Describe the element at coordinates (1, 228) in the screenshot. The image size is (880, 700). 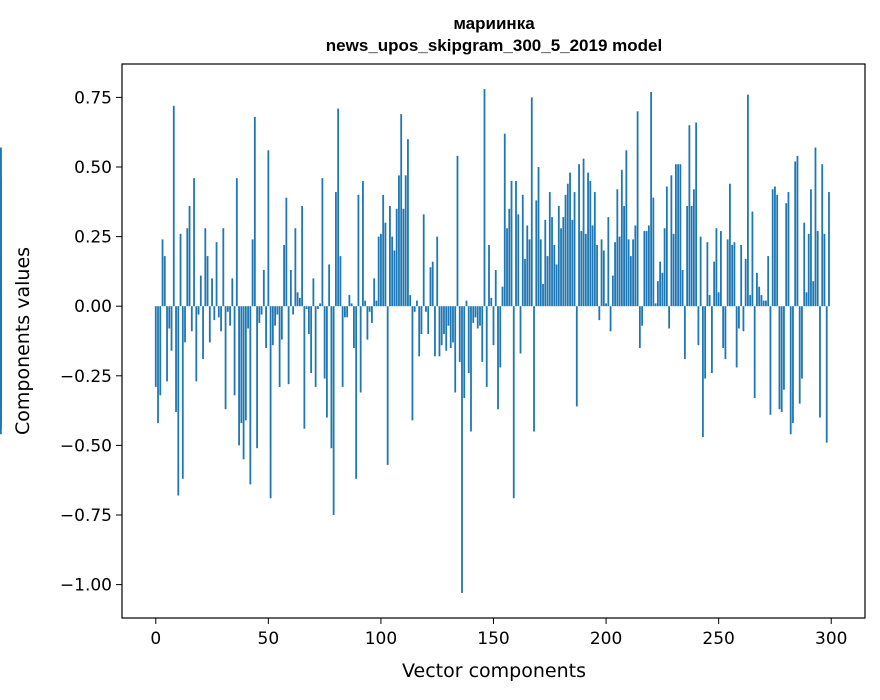
I see `bar-undefined` at that location.